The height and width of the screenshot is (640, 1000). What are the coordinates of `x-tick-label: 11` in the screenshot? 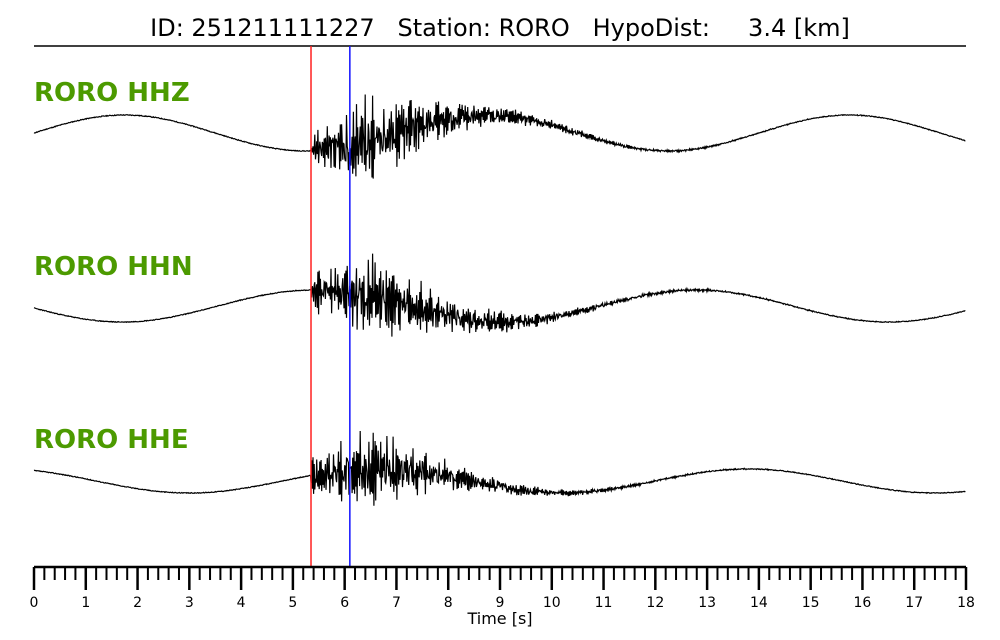 It's located at (604, 603).